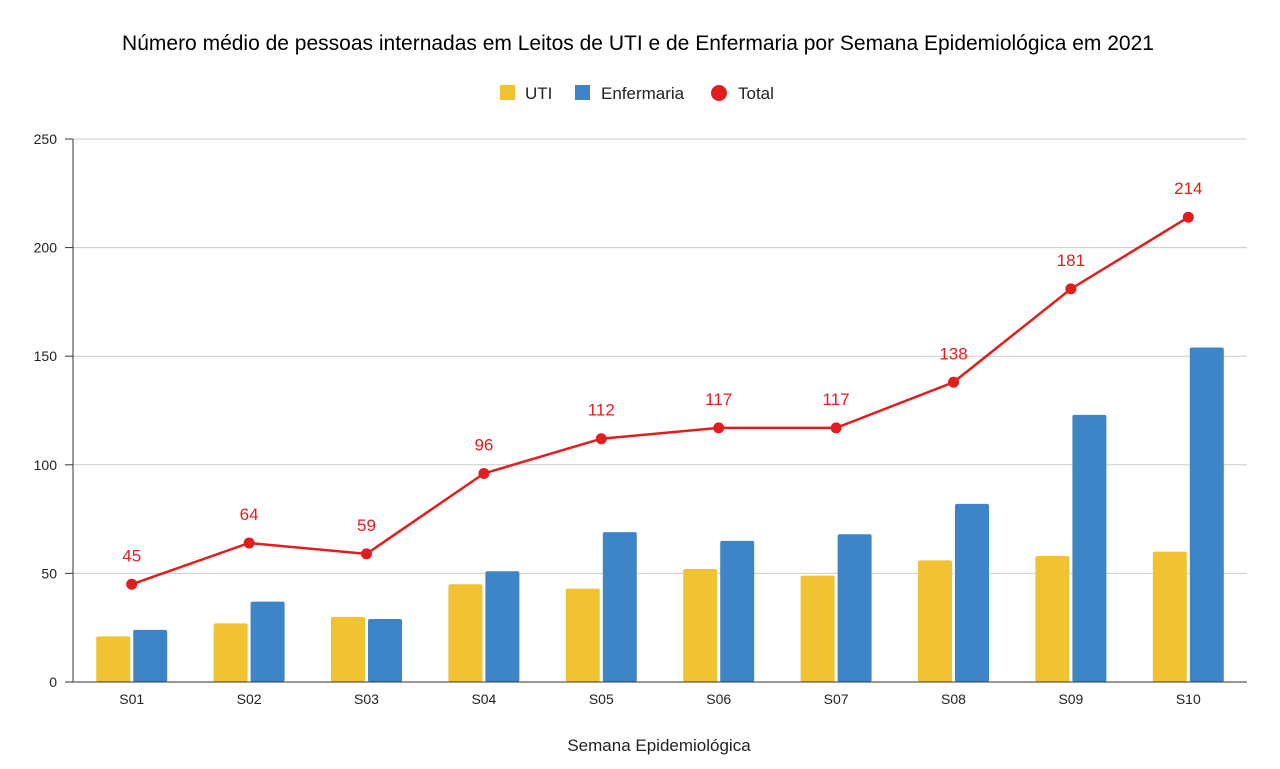  Describe the element at coordinates (817, 628) in the screenshot. I see `bar-uti-s07` at that location.